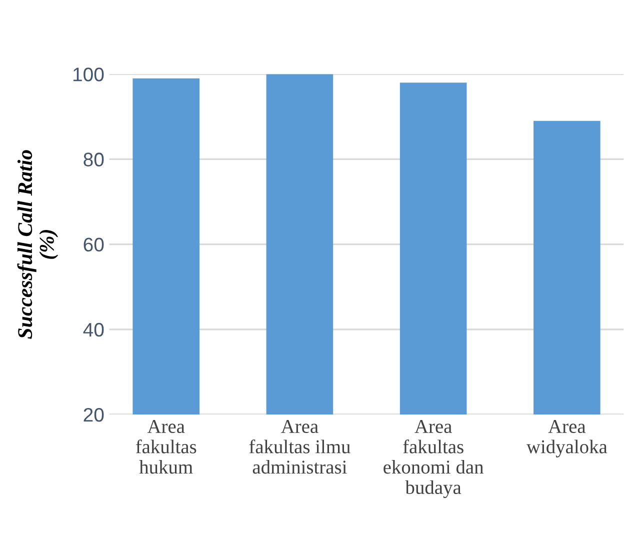 This screenshot has width=643, height=549. What do you see at coordinates (94, 415) in the screenshot?
I see `y-tick-label: 20` at bounding box center [94, 415].